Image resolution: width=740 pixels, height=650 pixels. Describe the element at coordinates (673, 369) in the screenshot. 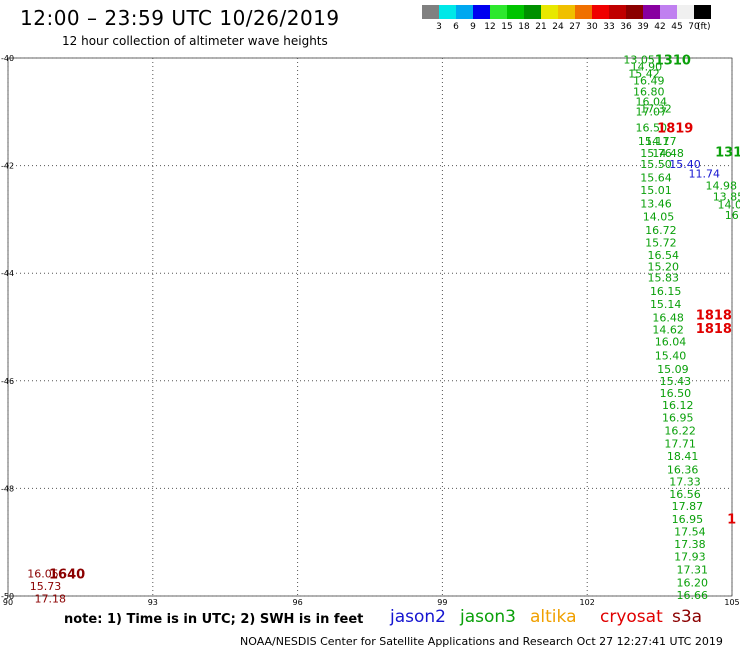

I see `swh-value-label: 15.09` at that location.